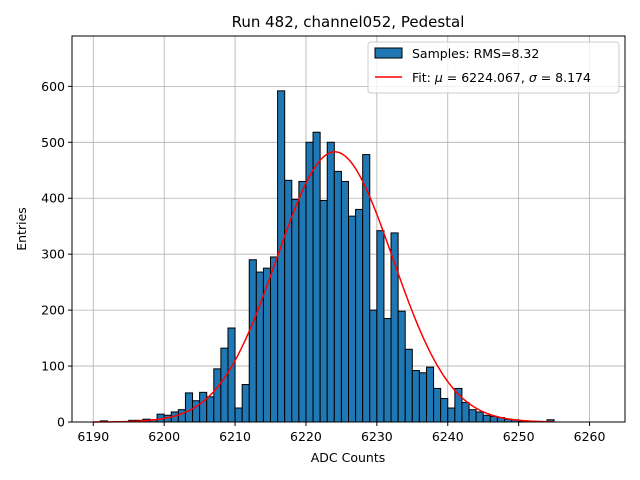 The height and width of the screenshot is (480, 640). I want to click on chart-title: Run 482, channel052, Pedestal, so click(348, 22).